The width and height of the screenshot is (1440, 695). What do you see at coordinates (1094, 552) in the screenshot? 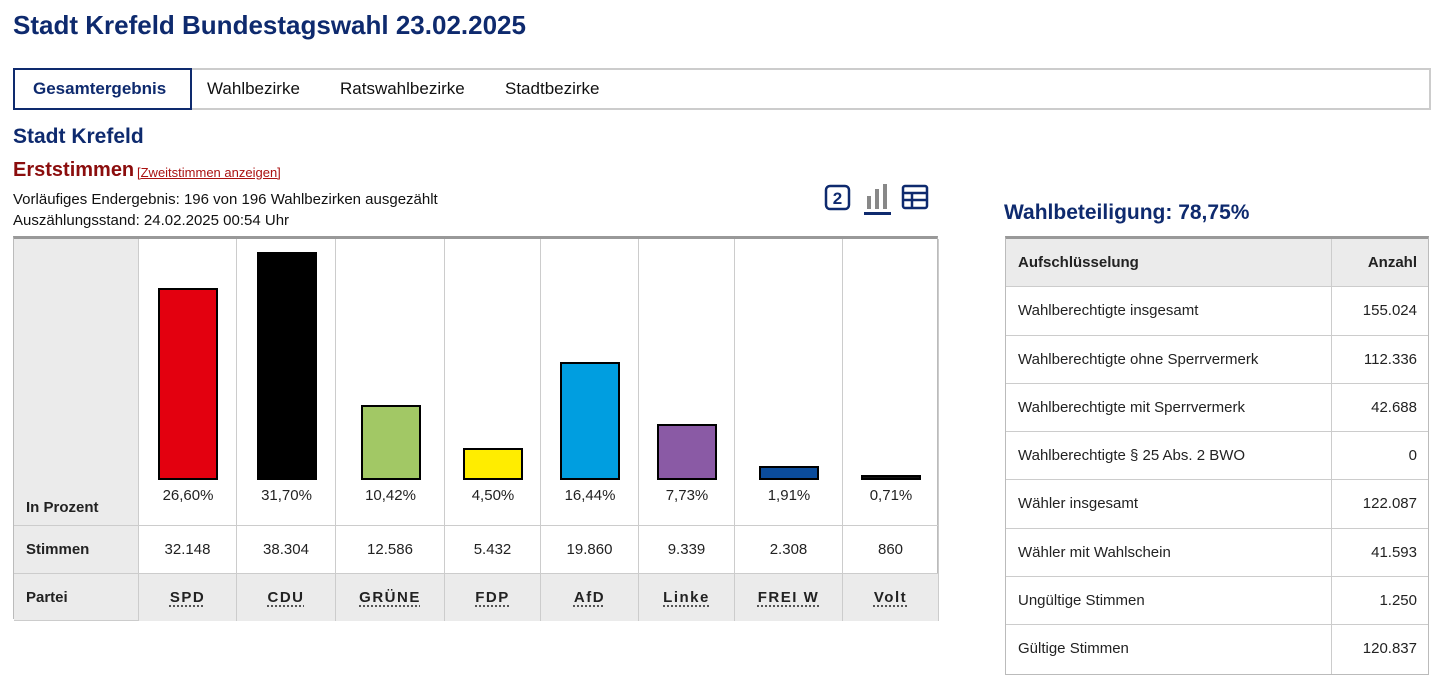
I see `row-label: Wähler mit Wahlschein` at bounding box center [1094, 552].